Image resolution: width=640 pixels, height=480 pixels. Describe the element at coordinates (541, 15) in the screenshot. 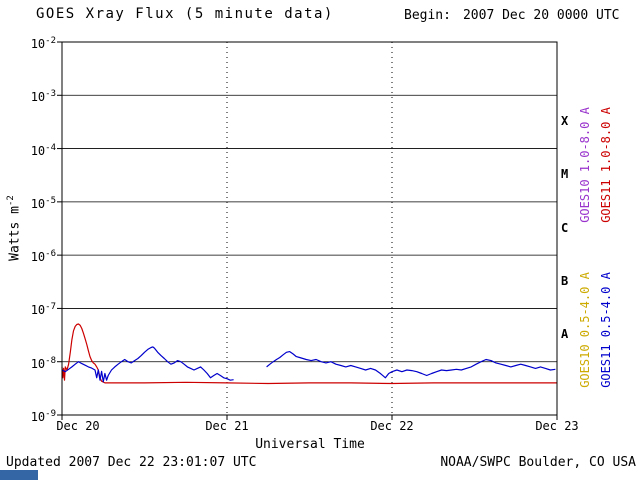

I see `begin-value: 2007 Dec 20 0000 UTC` at that location.